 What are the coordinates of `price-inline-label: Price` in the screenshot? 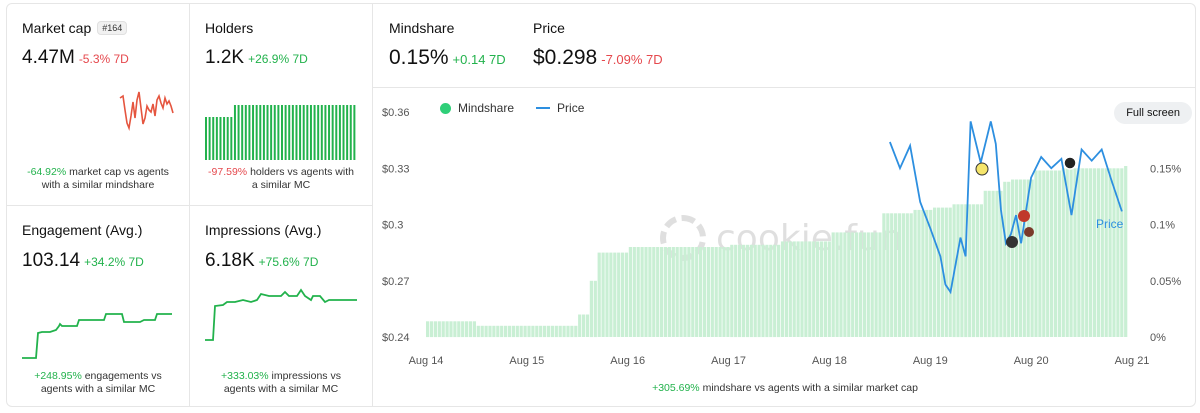 It's located at (1110, 224).